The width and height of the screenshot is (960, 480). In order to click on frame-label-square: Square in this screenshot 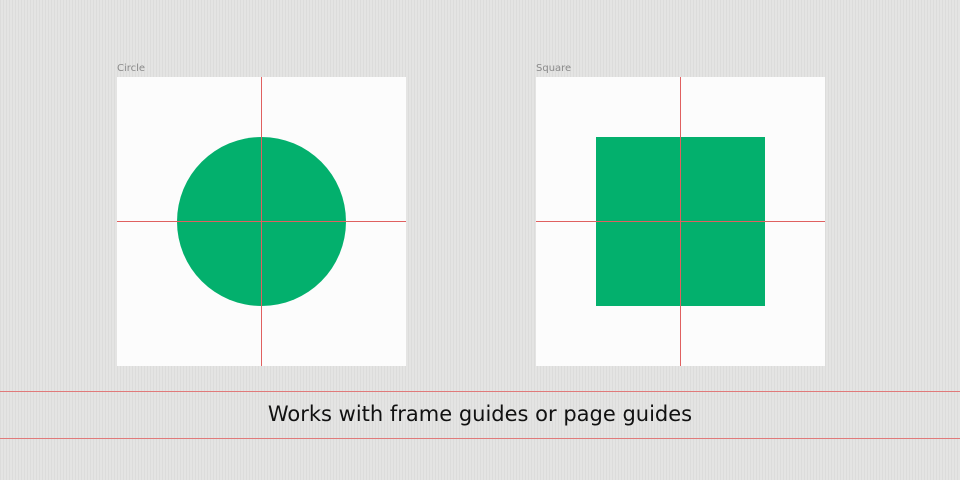, I will do `click(554, 68)`.